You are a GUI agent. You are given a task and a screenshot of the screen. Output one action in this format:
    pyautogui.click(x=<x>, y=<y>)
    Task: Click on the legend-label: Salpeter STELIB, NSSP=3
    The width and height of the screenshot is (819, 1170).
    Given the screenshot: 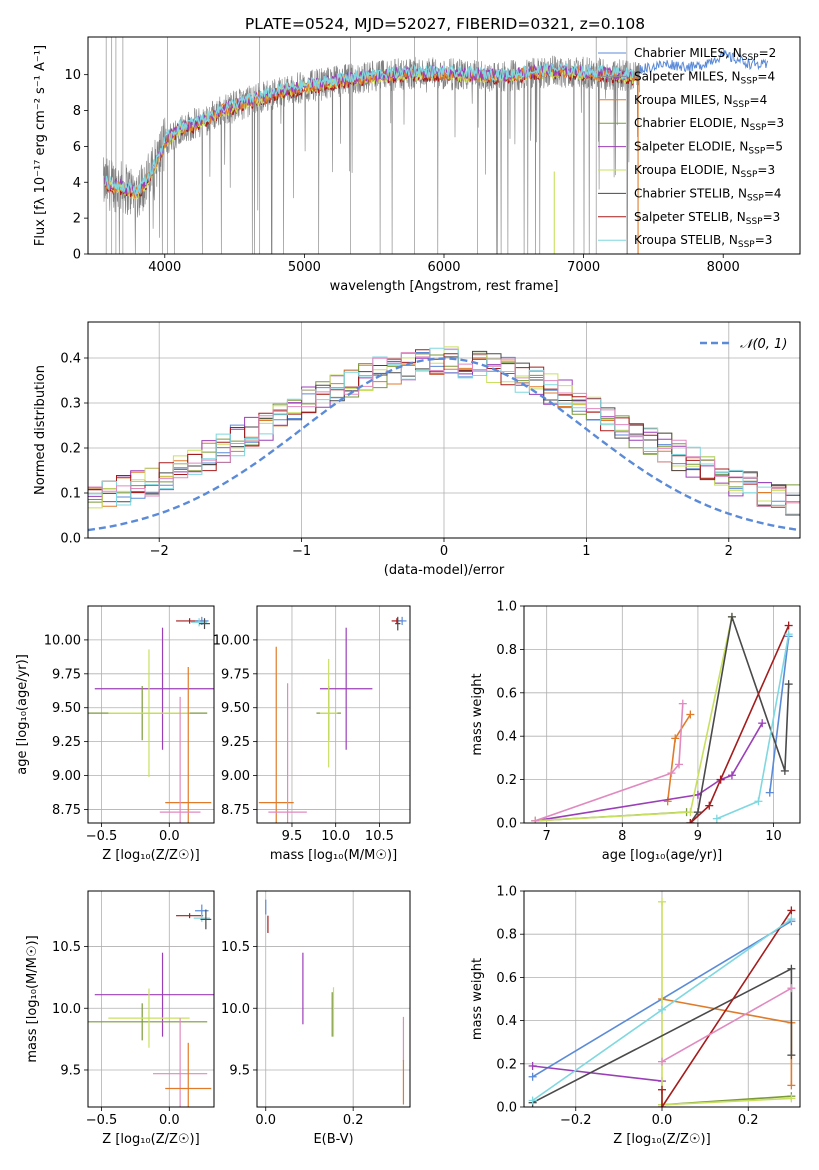 What is the action you would take?
    pyautogui.click(x=707, y=218)
    